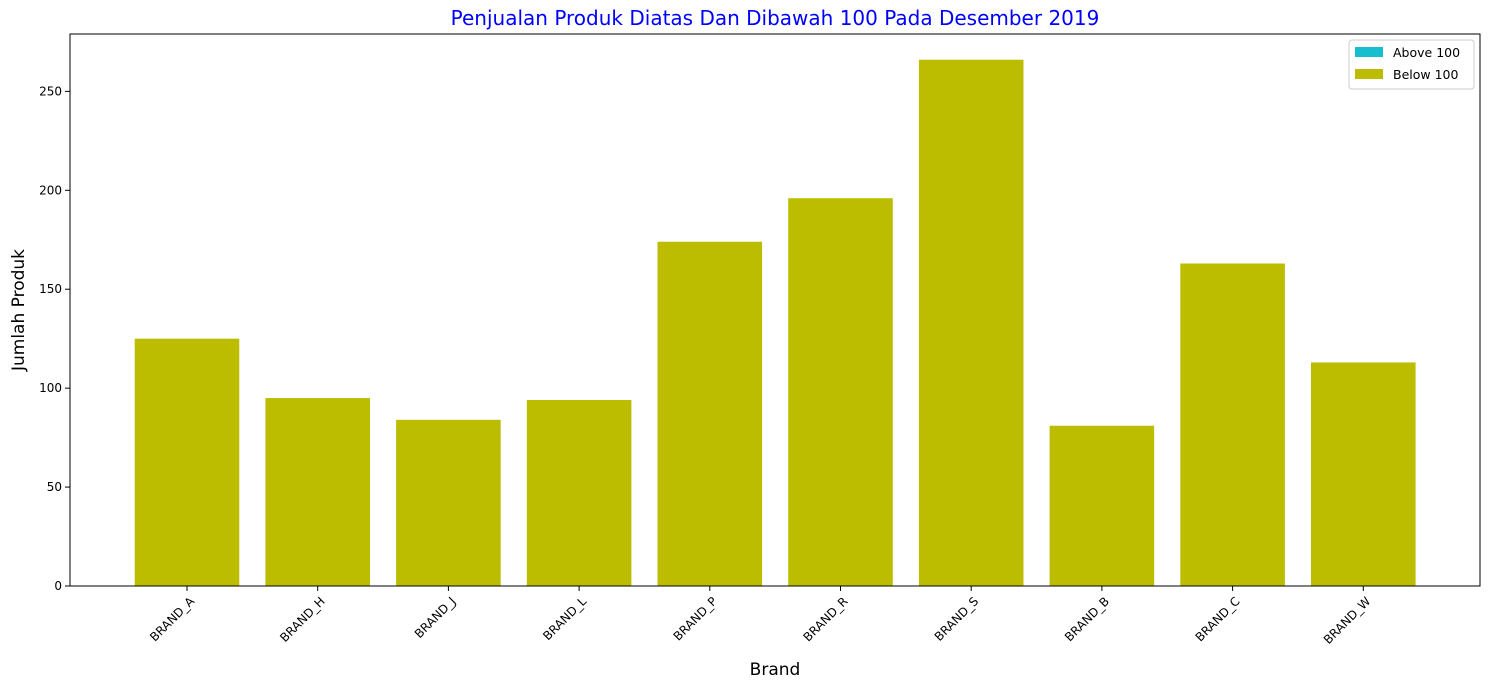  Describe the element at coordinates (1411, 64) in the screenshot. I see `legend: Above 100 Below 100` at that location.